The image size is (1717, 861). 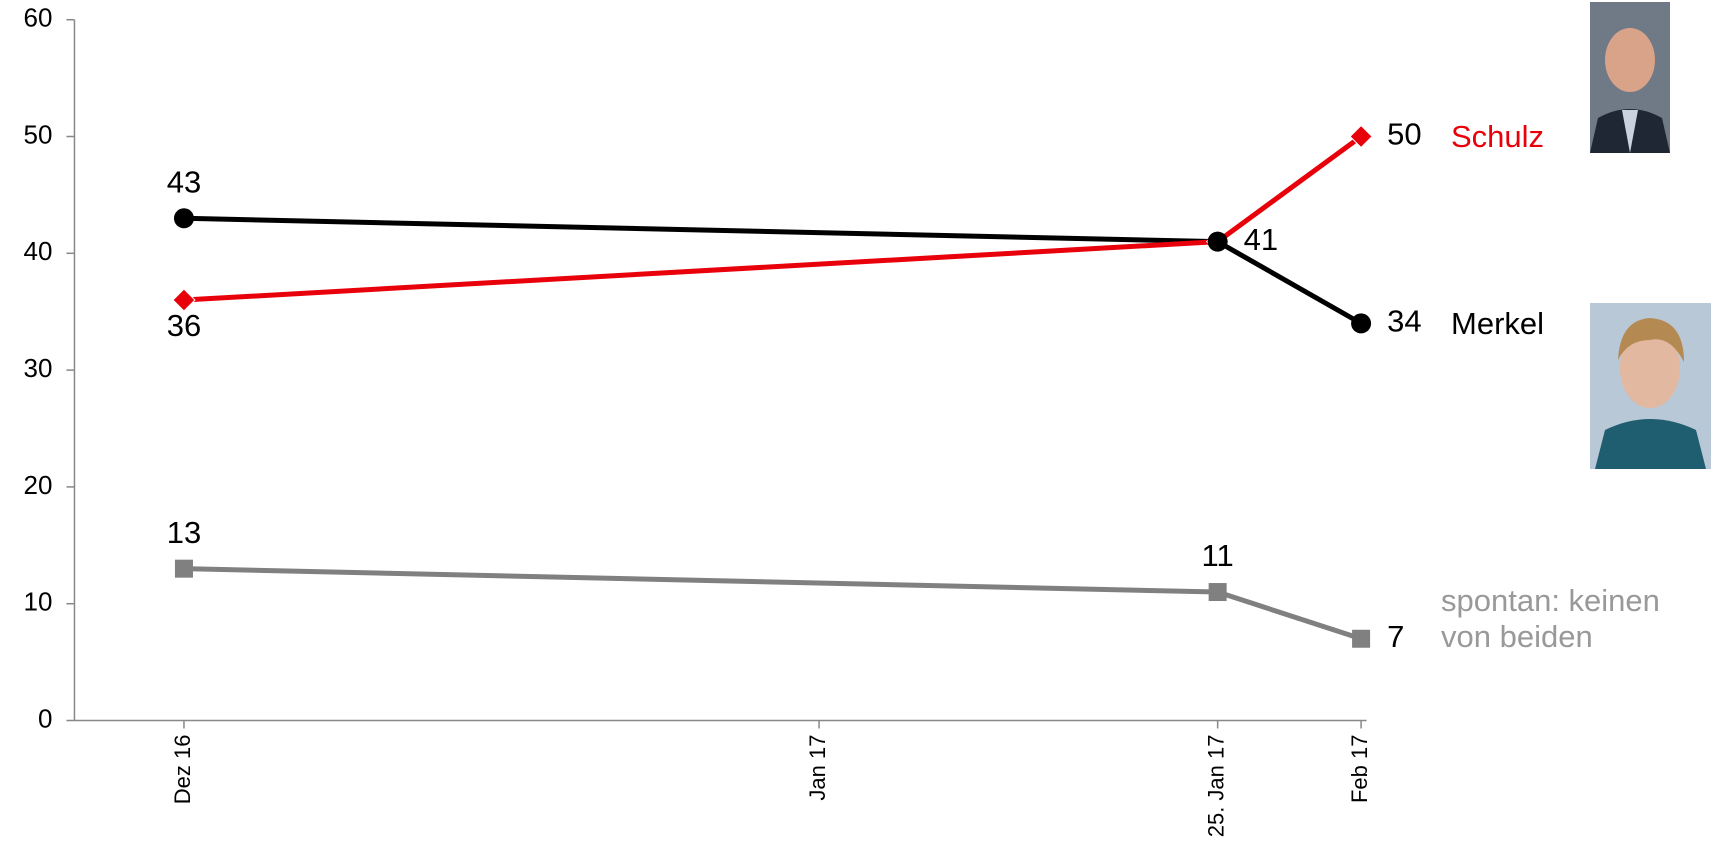 What do you see at coordinates (38, 368) in the screenshot?
I see `y-tick-label: 30` at bounding box center [38, 368].